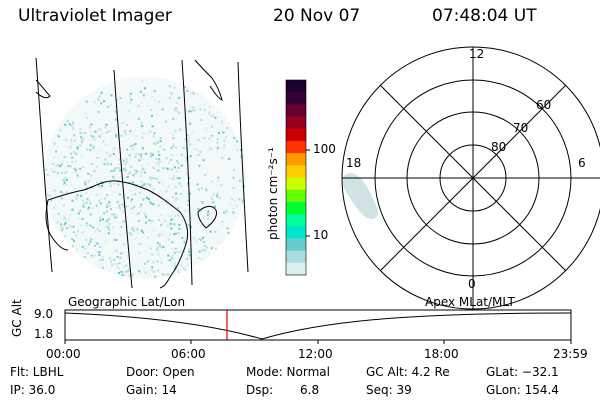  What do you see at coordinates (63, 354) in the screenshot?
I see `timeline-xtick-0000: 00:00` at bounding box center [63, 354].